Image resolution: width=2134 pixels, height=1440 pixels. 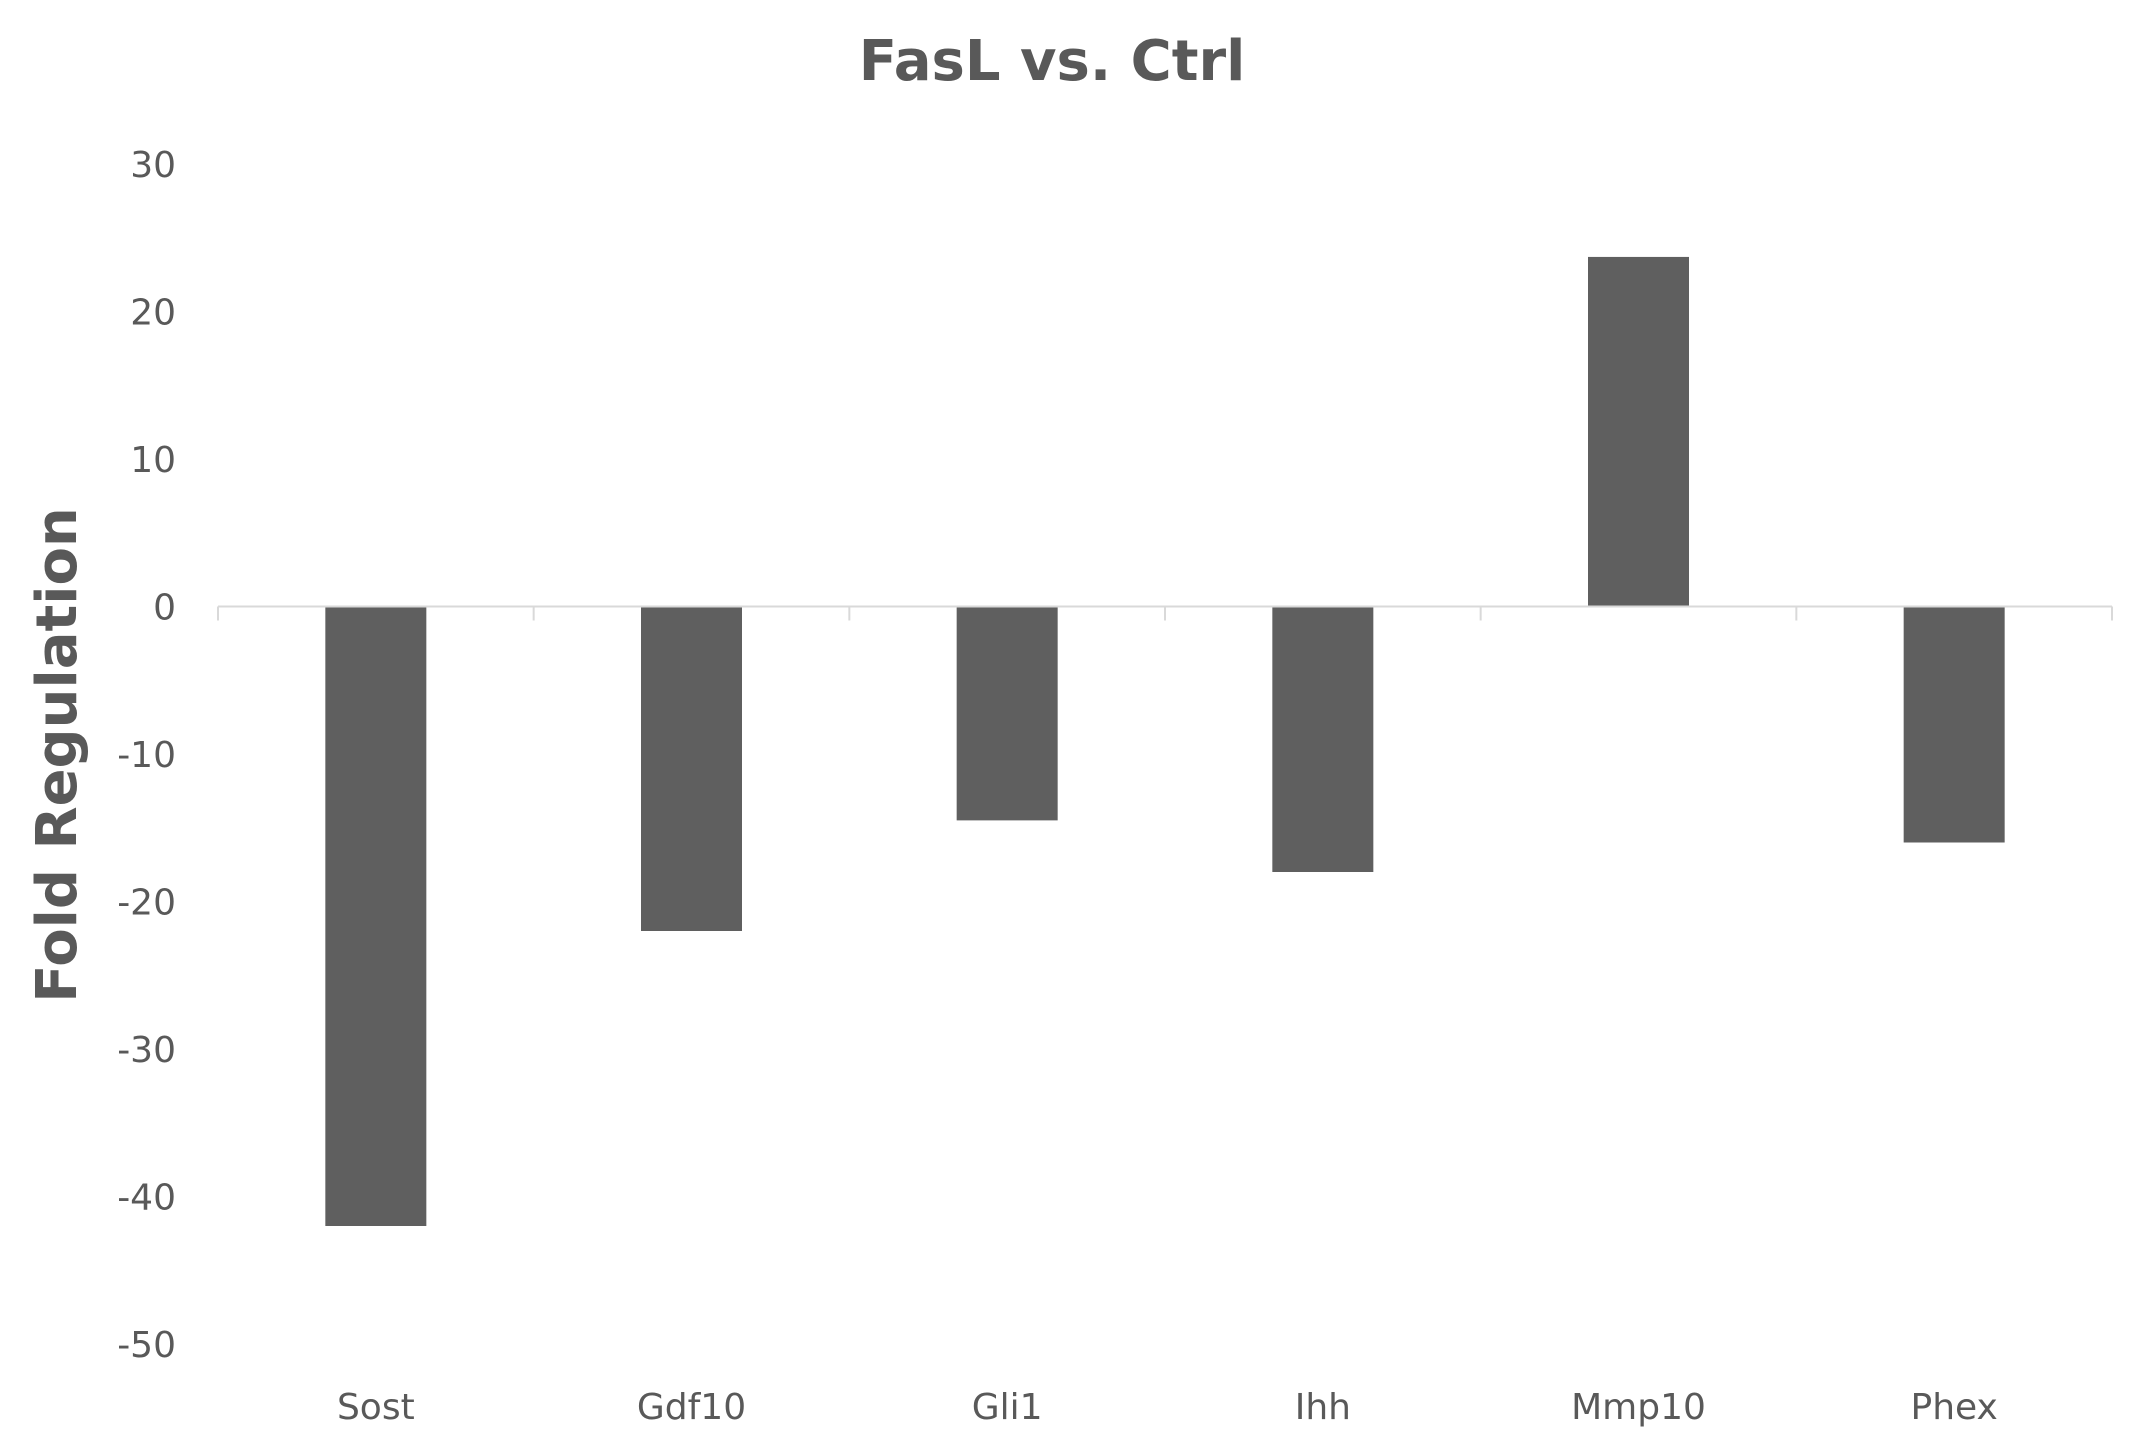 What do you see at coordinates (1638, 1407) in the screenshot?
I see `x-tick-label: Mmp10` at bounding box center [1638, 1407].